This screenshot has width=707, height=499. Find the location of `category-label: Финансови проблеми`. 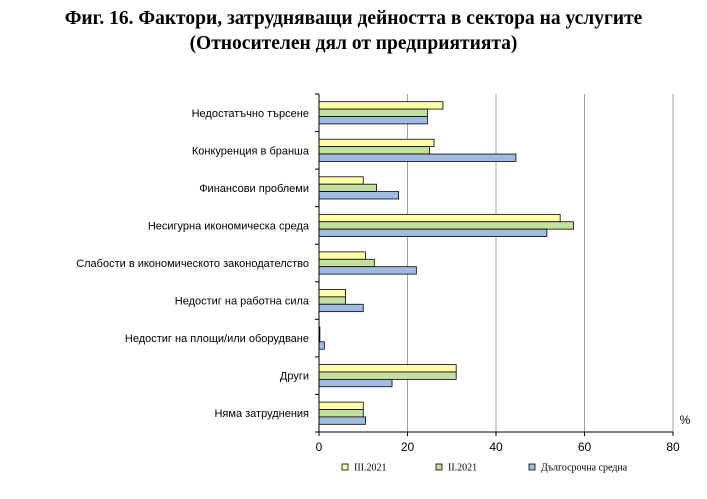

category-label: Финансови проблеми is located at coordinates (254, 189).